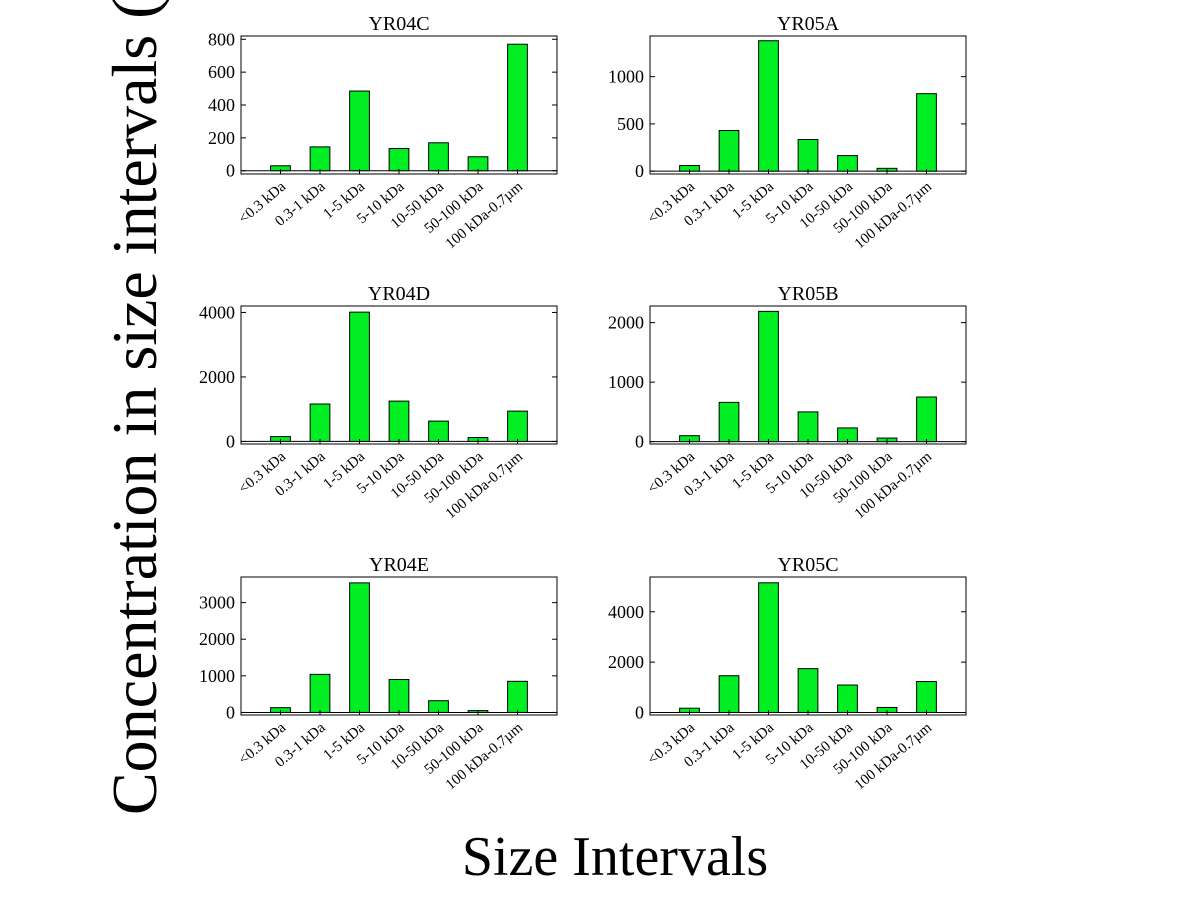 The height and width of the screenshot is (901, 1201). Describe the element at coordinates (221, 138) in the screenshot. I see `y-tick-label: 200` at that location.